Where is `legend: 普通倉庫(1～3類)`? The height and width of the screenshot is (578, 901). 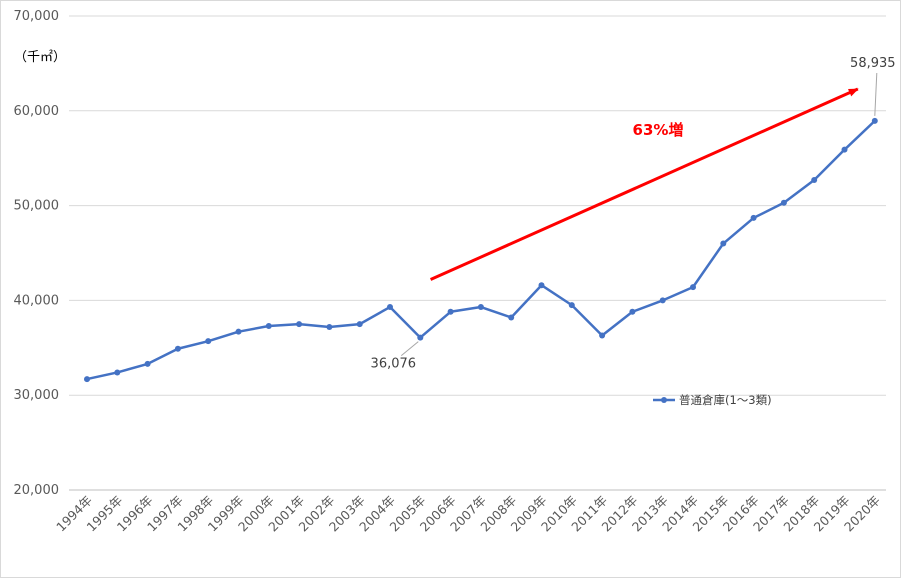 legend: 普通倉庫(1～3類) is located at coordinates (712, 400).